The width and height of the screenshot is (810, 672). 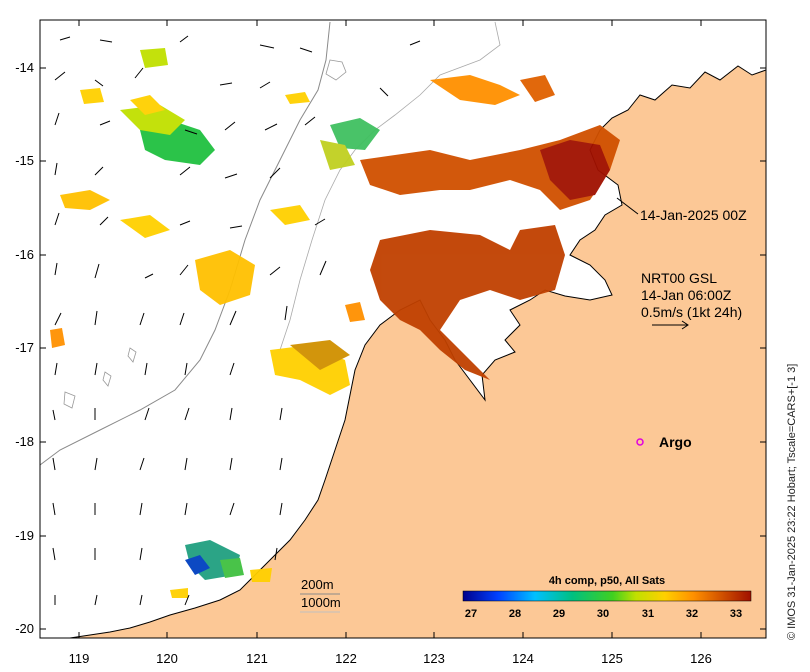 I want to click on product-label-line2: 14-Jan 06:00Z, so click(x=686, y=295).